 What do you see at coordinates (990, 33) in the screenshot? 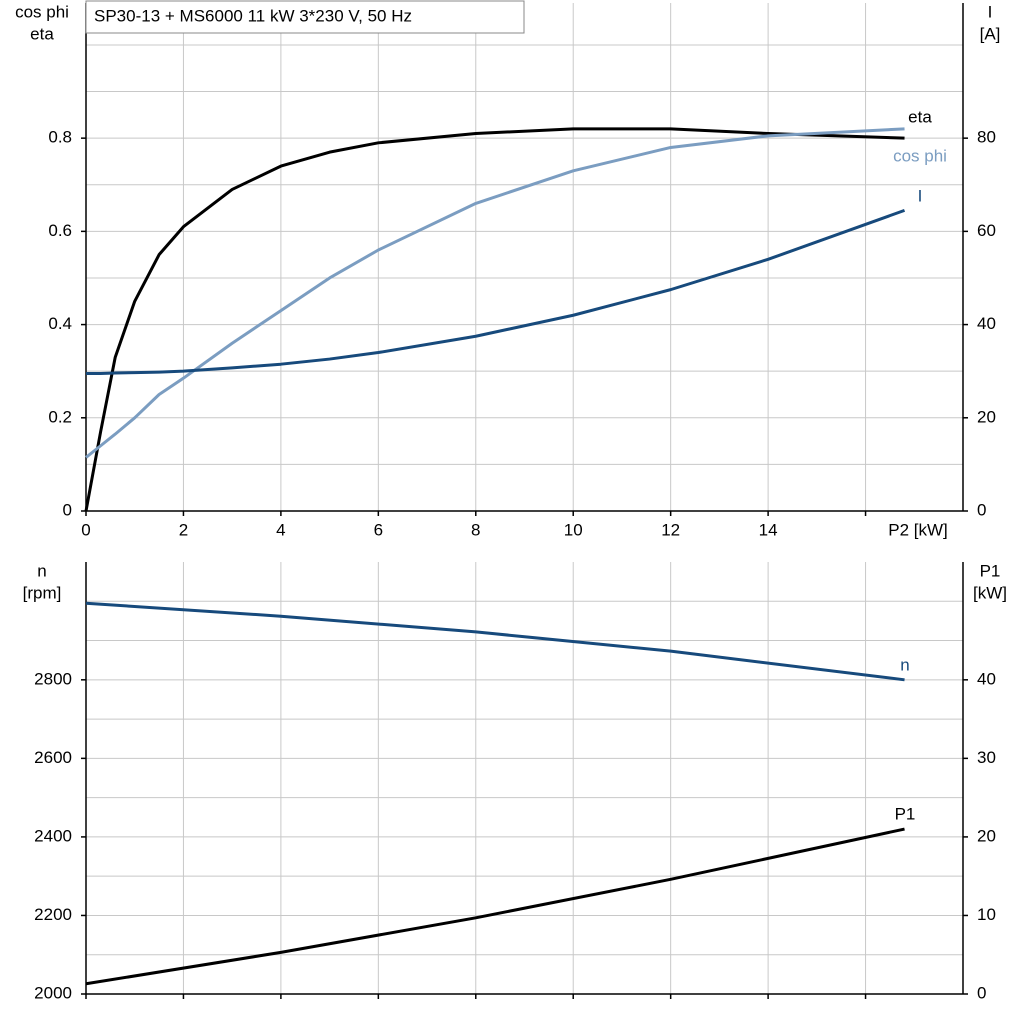
I see `y2-axis-label: [A]` at bounding box center [990, 33].